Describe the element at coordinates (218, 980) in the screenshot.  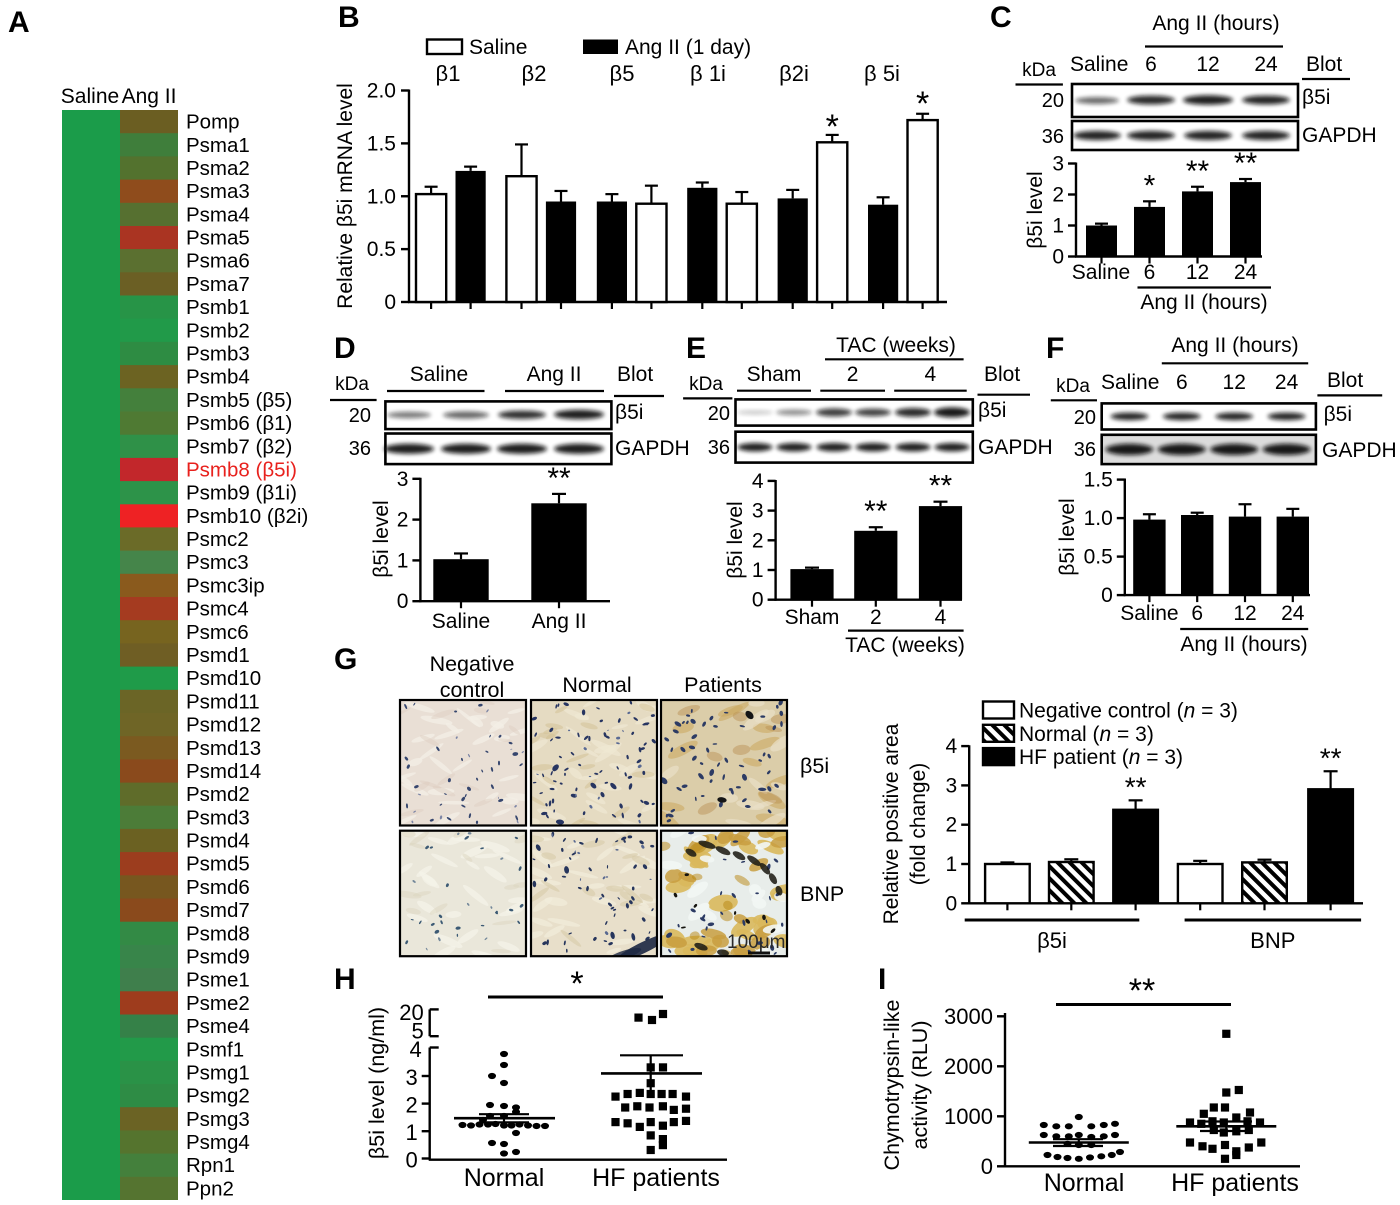
I see `svg-text: Psme1` at that location.